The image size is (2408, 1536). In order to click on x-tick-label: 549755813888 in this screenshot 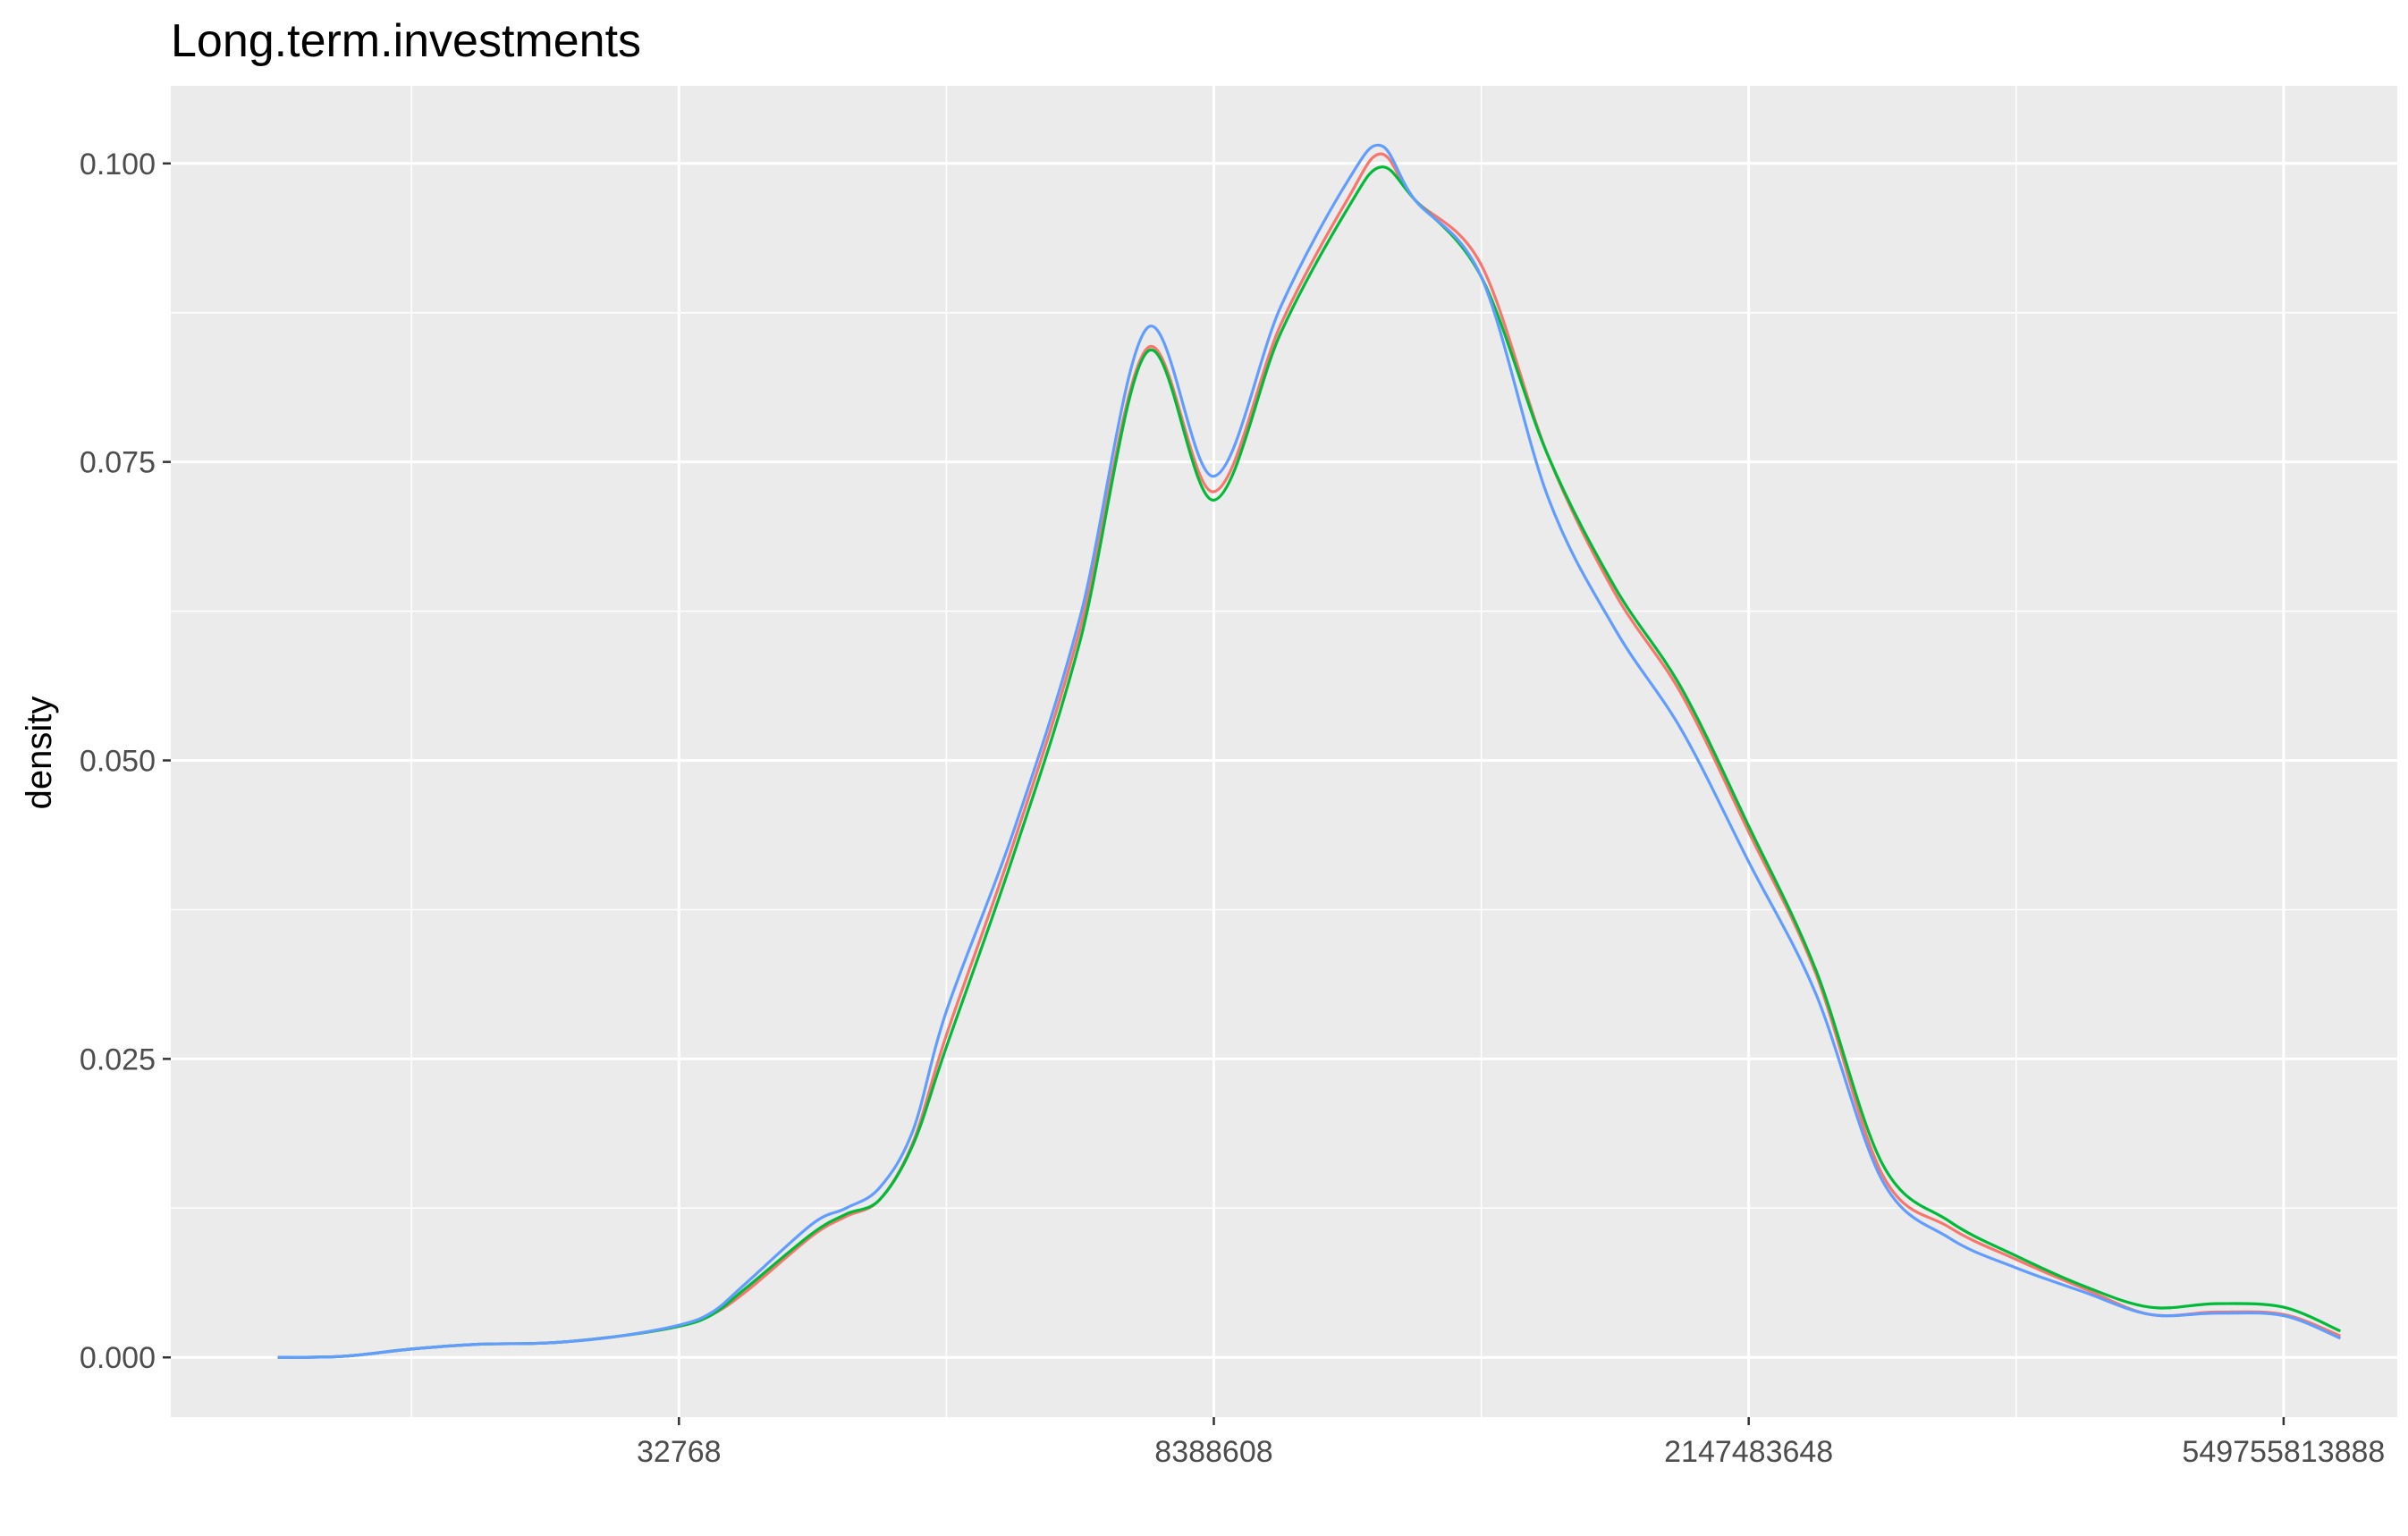, I will do `click(2283, 1452)`.